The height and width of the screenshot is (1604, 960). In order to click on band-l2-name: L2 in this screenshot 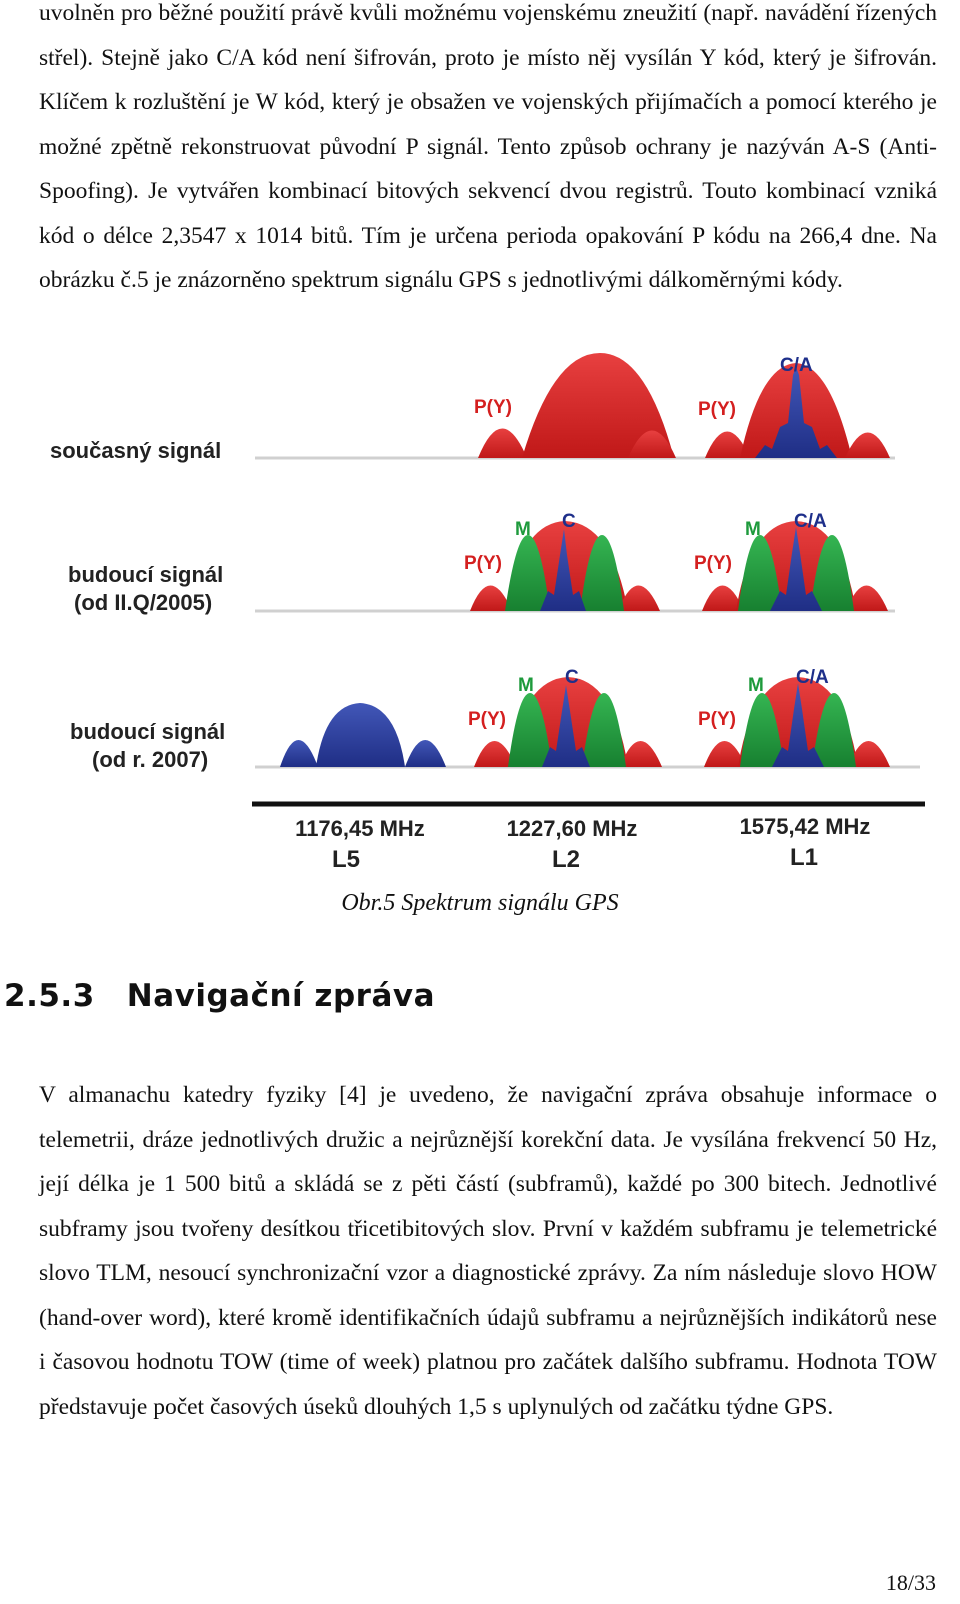, I will do `click(566, 859)`.